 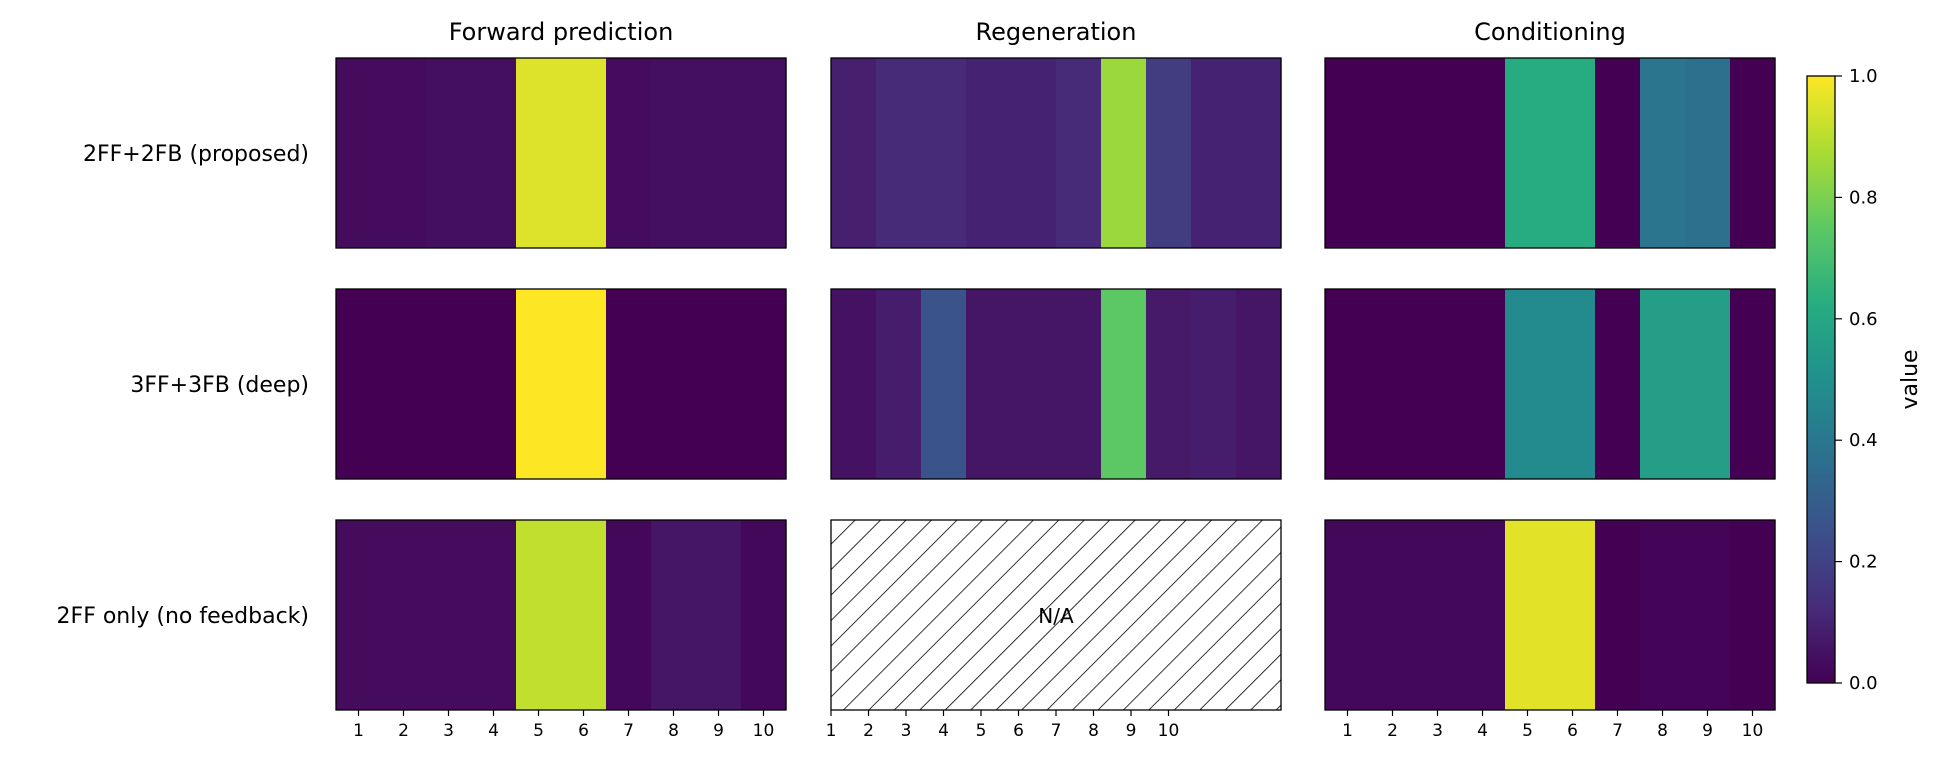 What do you see at coordinates (1863, 683) in the screenshot?
I see `colorbar-tick-label: 0.0` at bounding box center [1863, 683].